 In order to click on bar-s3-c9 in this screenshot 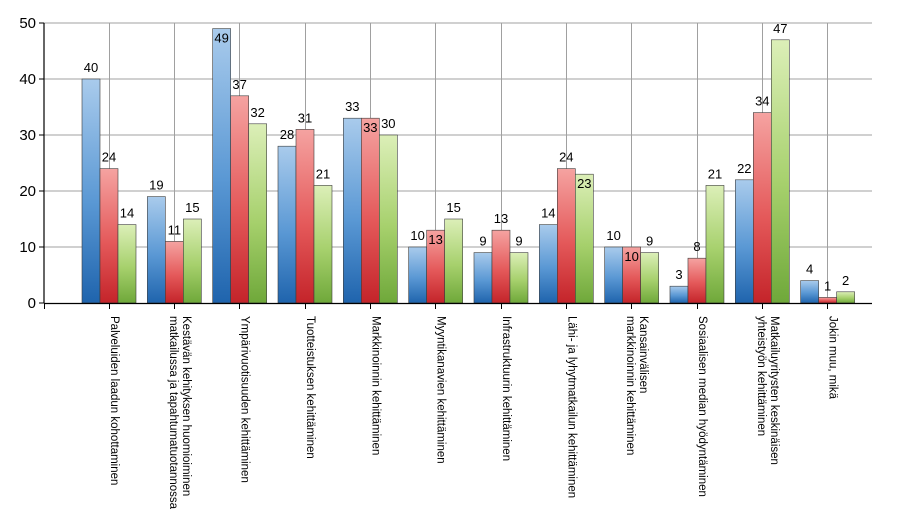, I will do `click(649, 278)`.